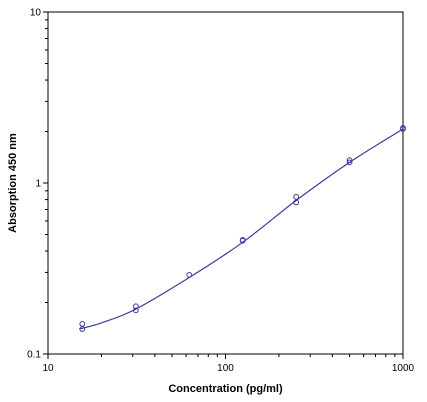 The height and width of the screenshot is (402, 427). Describe the element at coordinates (36, 13) in the screenshot. I see `y-tick-label: 10` at that location.